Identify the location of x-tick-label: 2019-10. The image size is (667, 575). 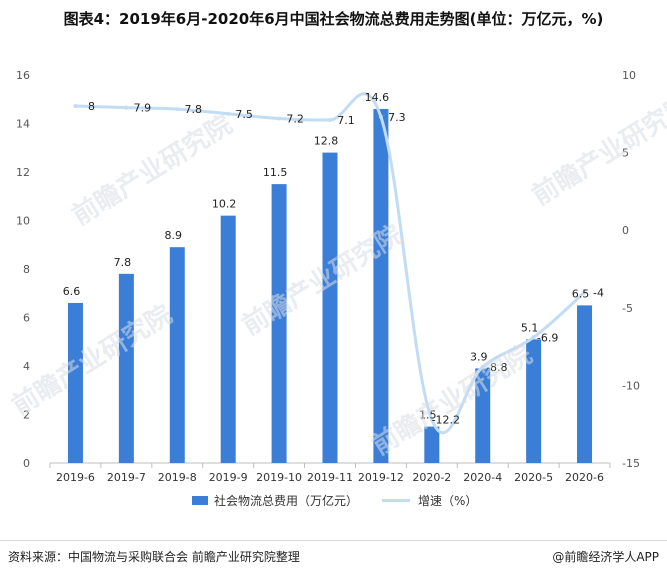
(279, 477).